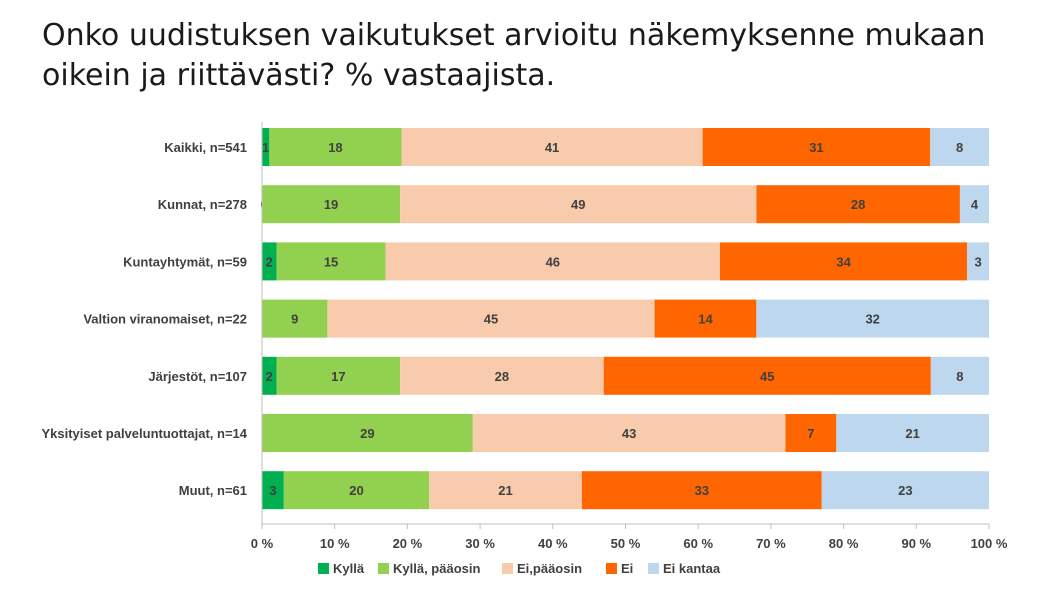 Image resolution: width=1041 pixels, height=602 pixels. I want to click on data-label: 46, so click(553, 261).